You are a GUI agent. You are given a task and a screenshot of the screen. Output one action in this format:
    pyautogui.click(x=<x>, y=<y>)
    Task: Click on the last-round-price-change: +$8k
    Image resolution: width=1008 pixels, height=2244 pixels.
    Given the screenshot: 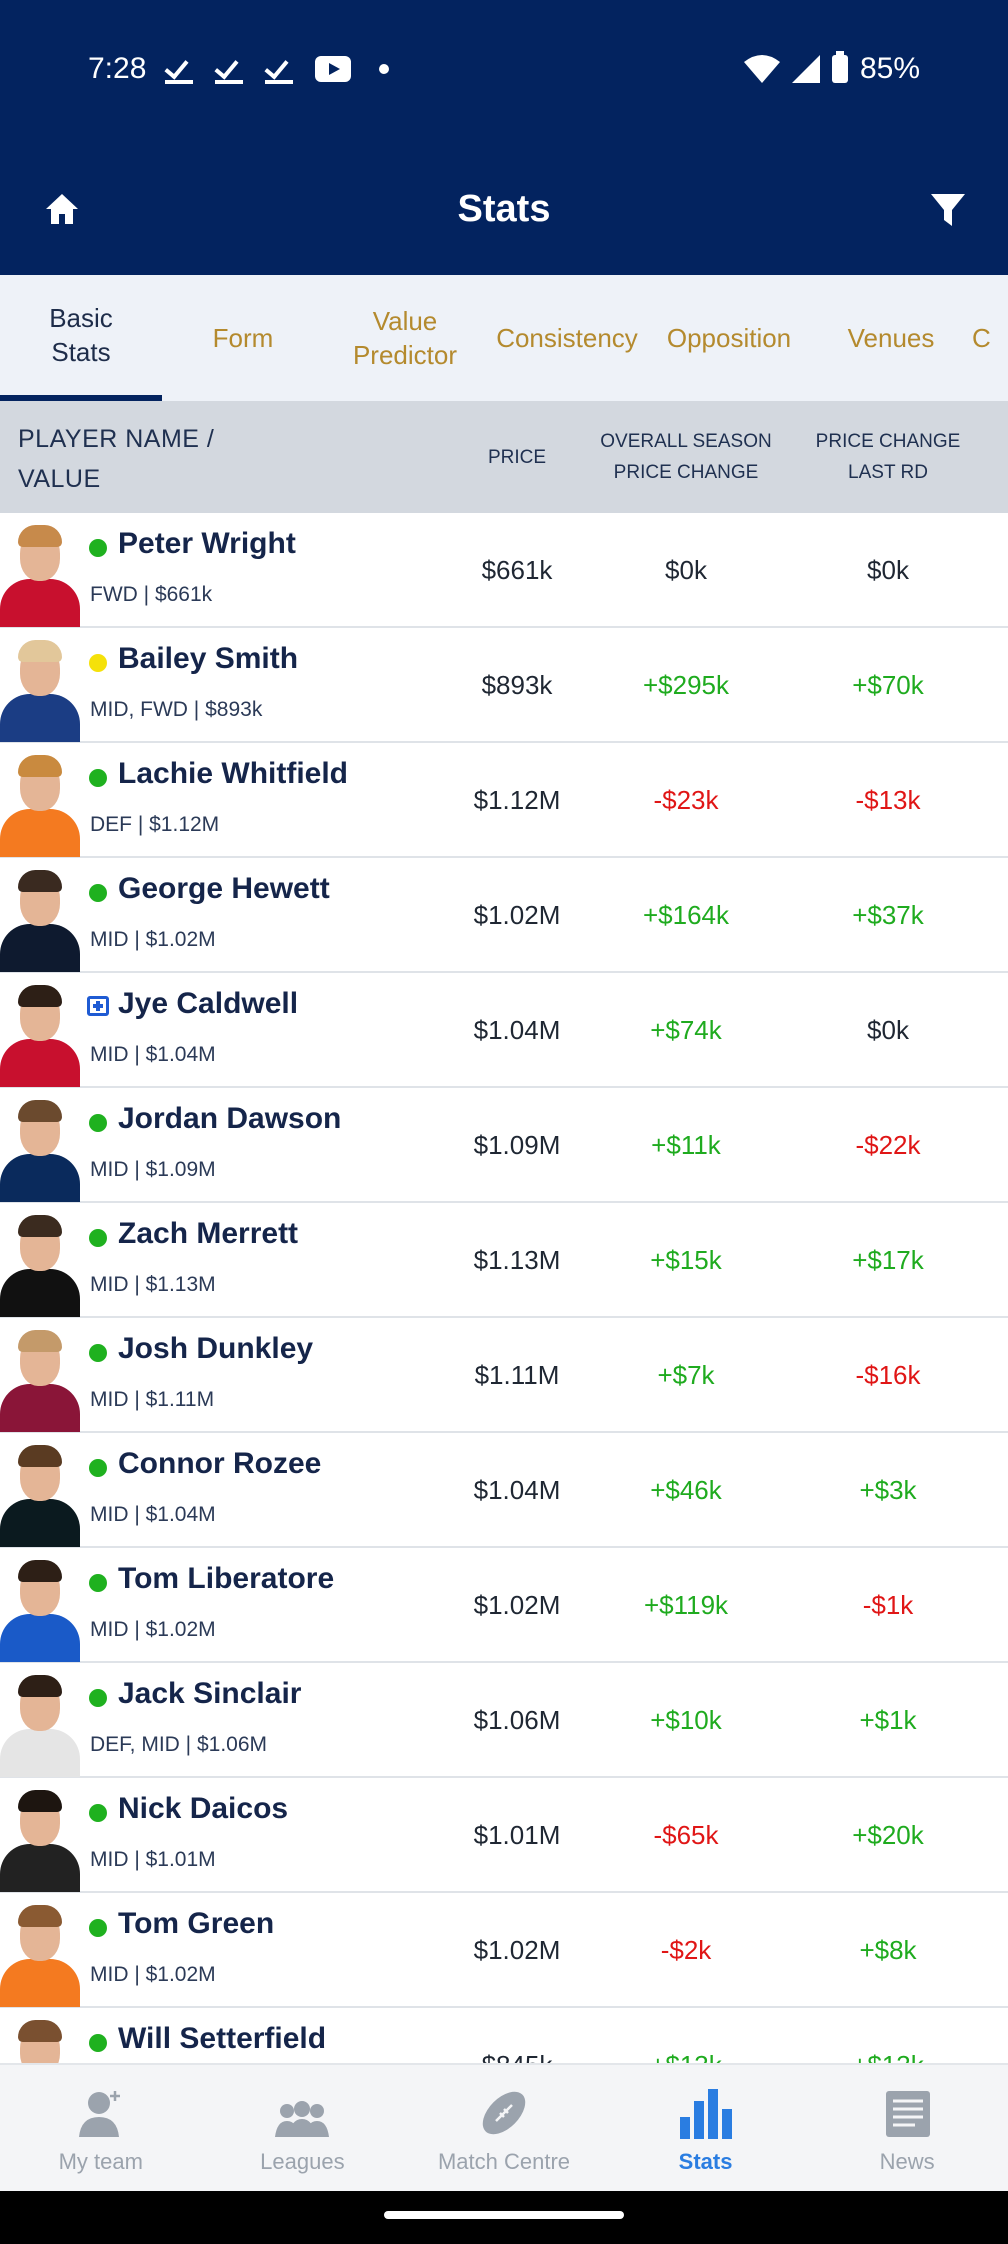 What is the action you would take?
    pyautogui.click(x=888, y=1950)
    